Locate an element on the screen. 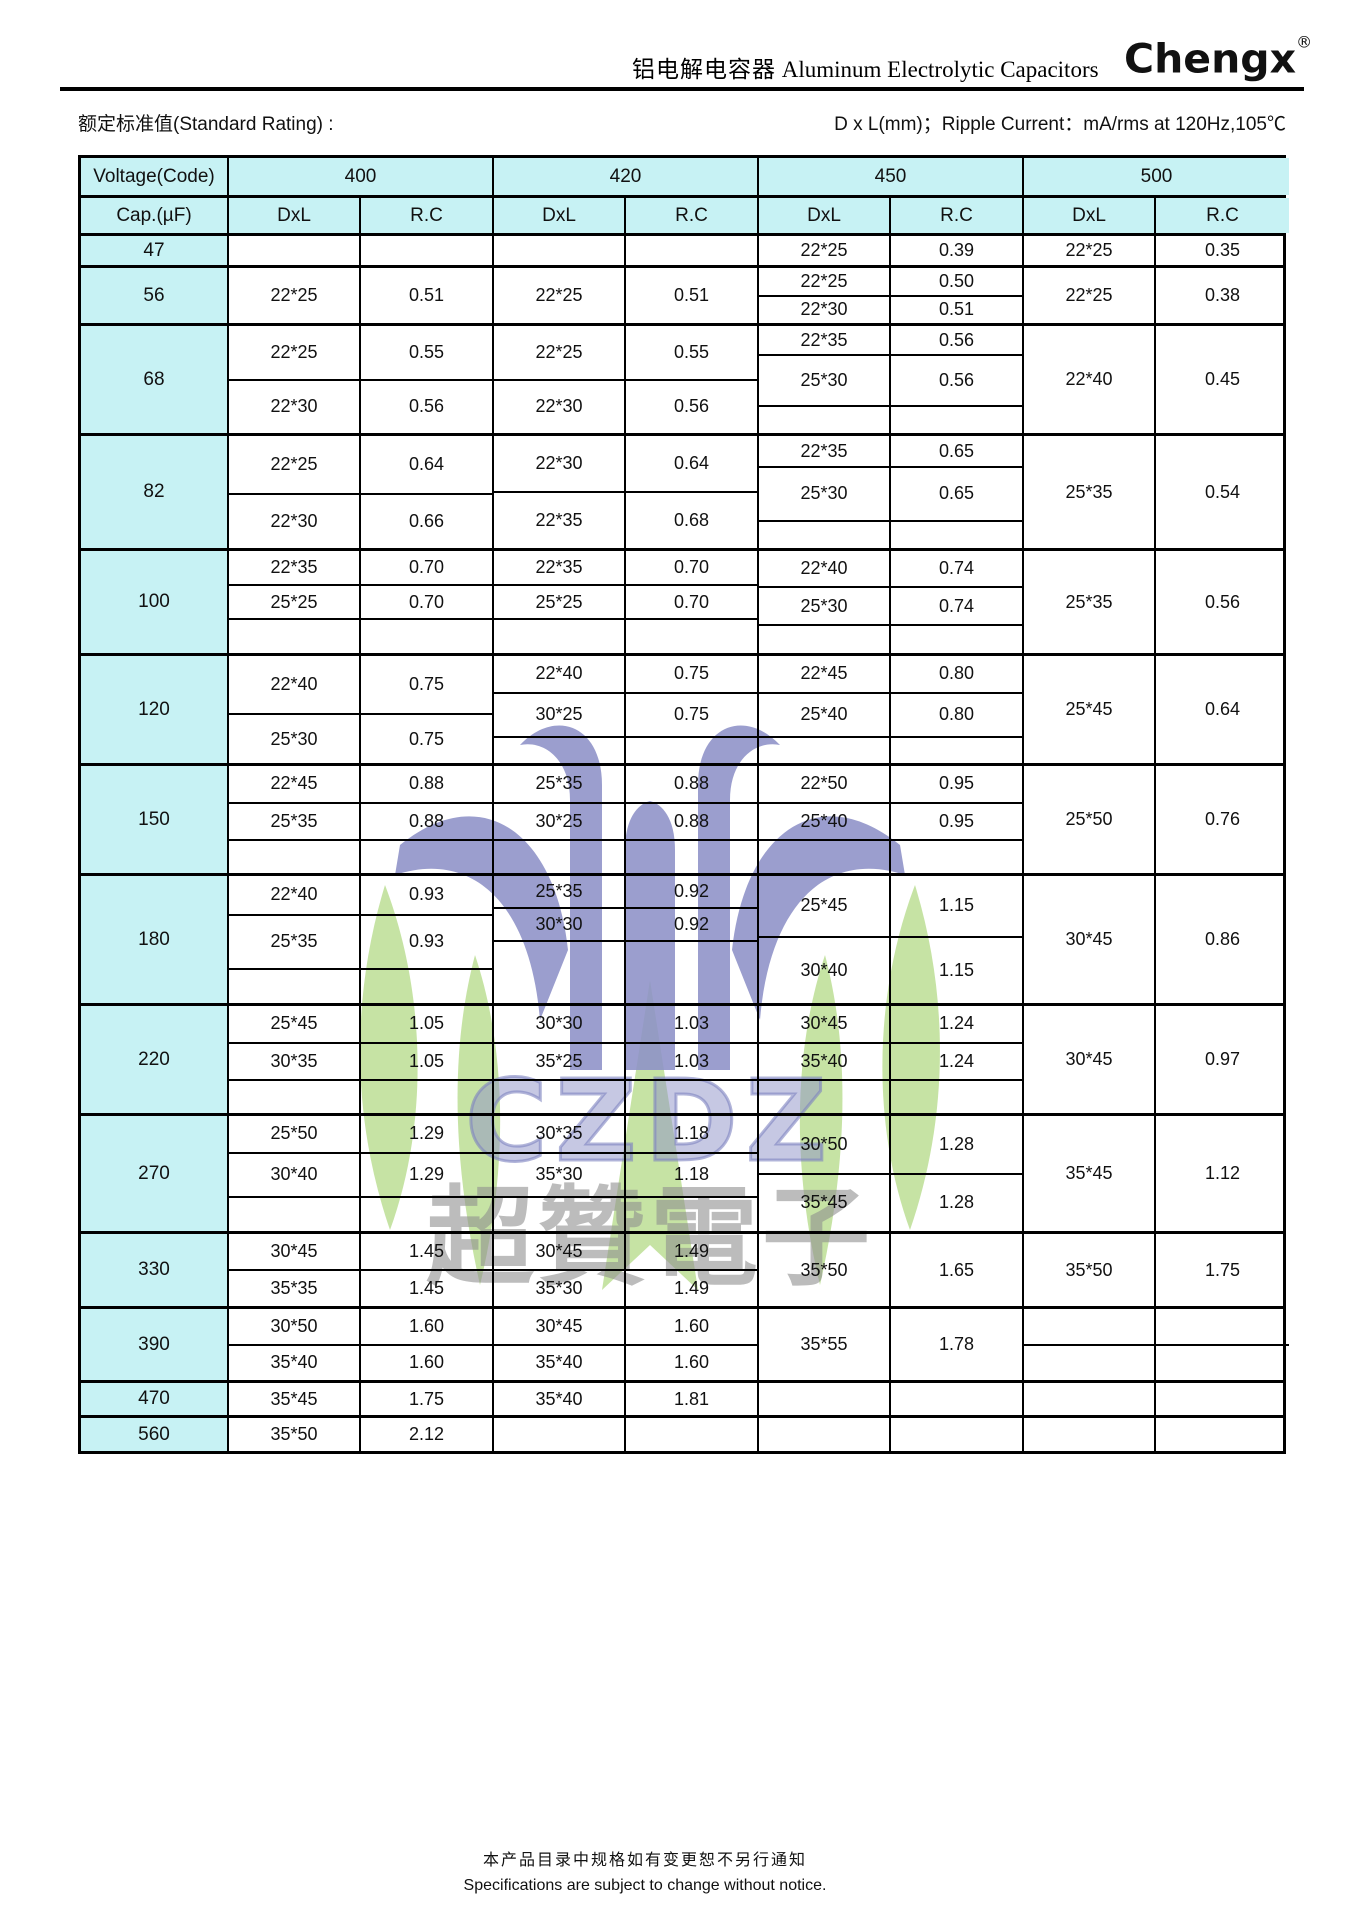 Image resolution: width=1364 pixels, height=1930 pixels. table-subrow: 22*25 0.50 is located at coordinates (890, 281).